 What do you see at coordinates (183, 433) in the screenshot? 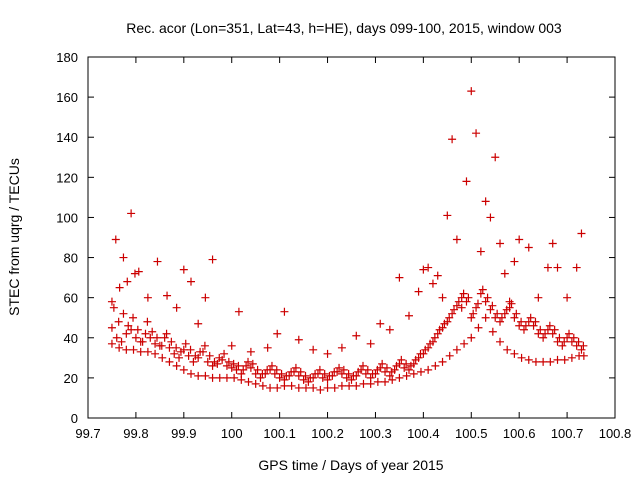
I see `x-tick-label: 99.9` at bounding box center [183, 433].